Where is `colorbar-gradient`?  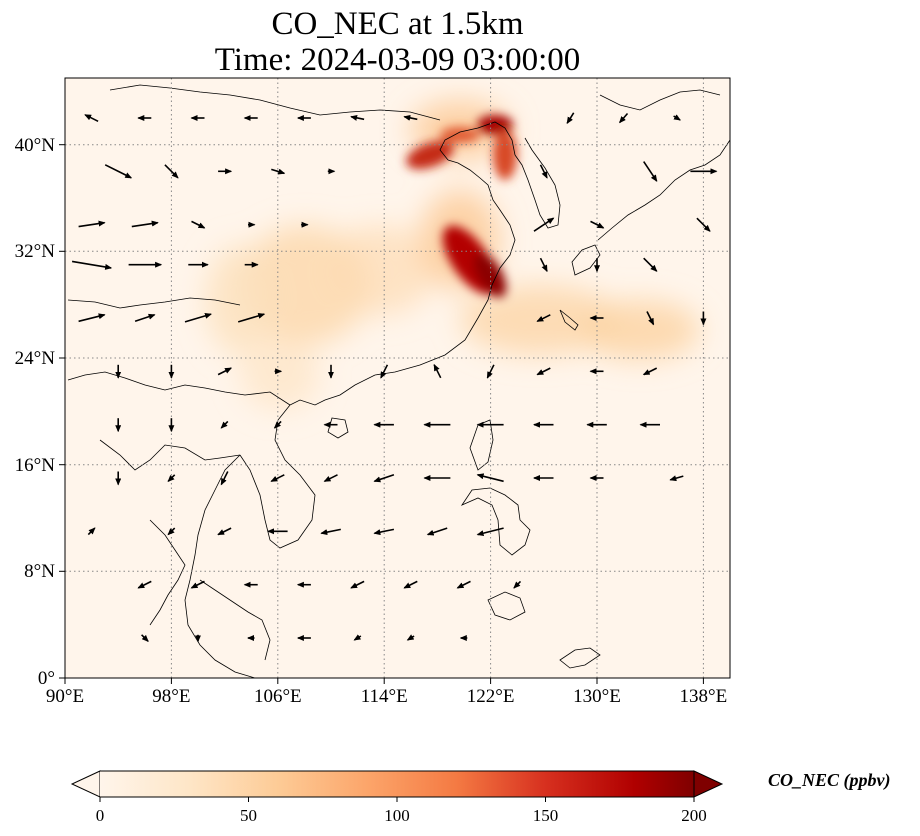 colorbar-gradient is located at coordinates (397, 784).